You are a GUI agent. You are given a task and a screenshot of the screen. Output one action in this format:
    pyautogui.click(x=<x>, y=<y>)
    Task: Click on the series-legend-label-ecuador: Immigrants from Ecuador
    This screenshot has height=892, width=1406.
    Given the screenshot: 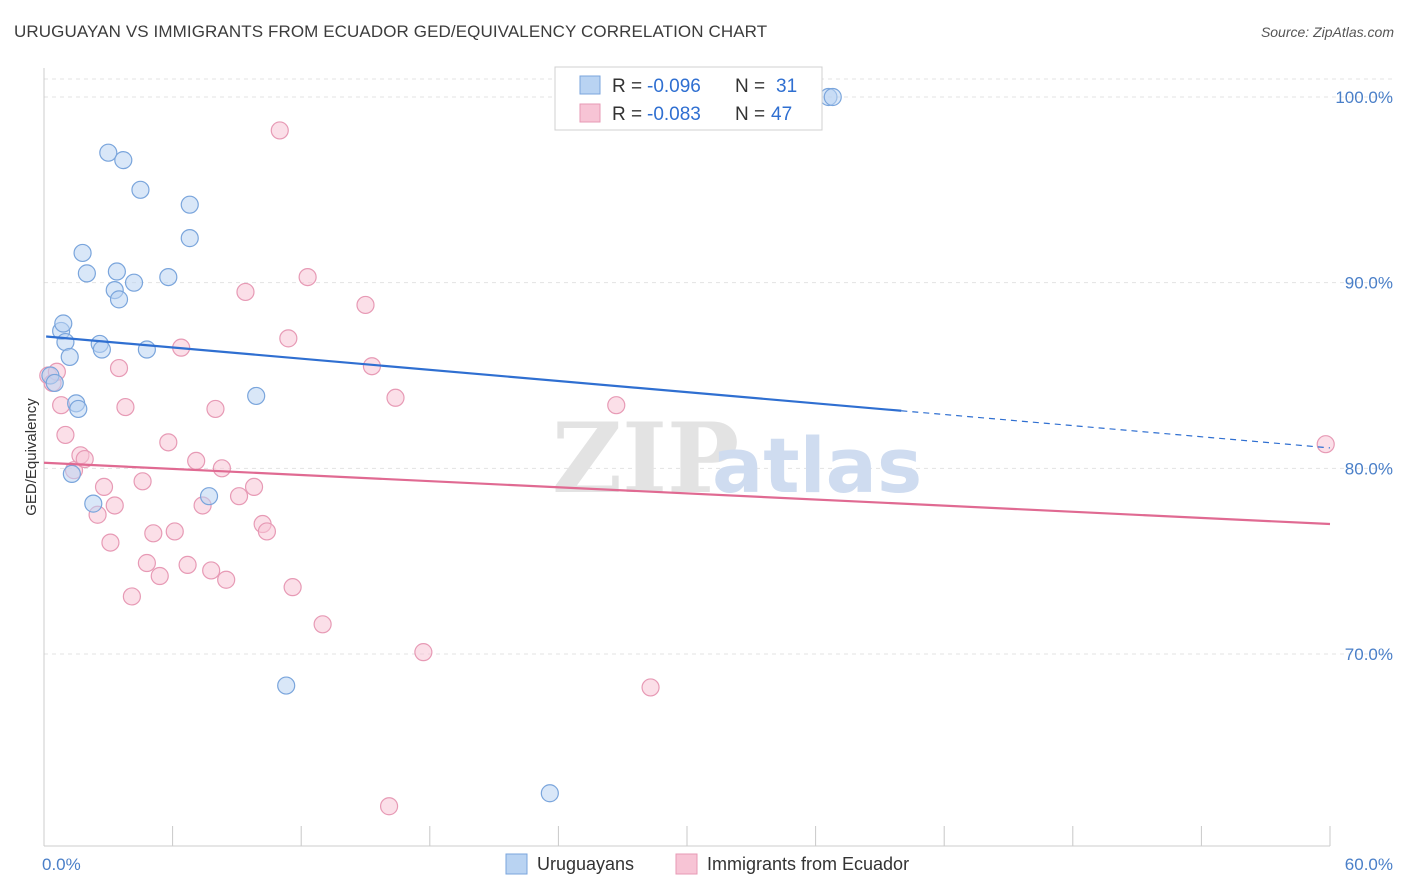 What is the action you would take?
    pyautogui.click(x=808, y=864)
    